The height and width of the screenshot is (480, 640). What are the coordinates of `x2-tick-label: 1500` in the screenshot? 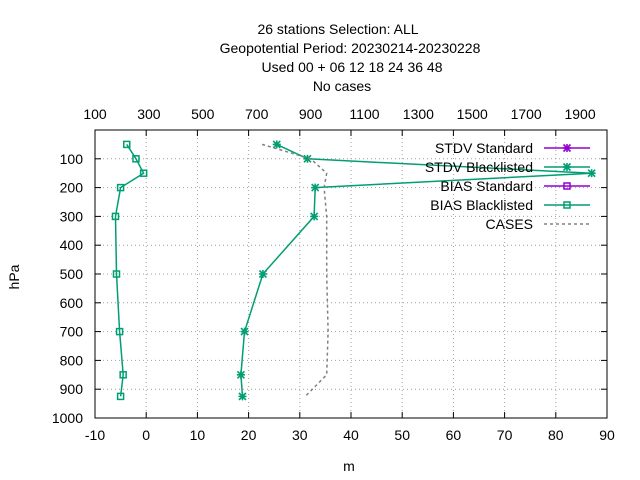 It's located at (472, 114).